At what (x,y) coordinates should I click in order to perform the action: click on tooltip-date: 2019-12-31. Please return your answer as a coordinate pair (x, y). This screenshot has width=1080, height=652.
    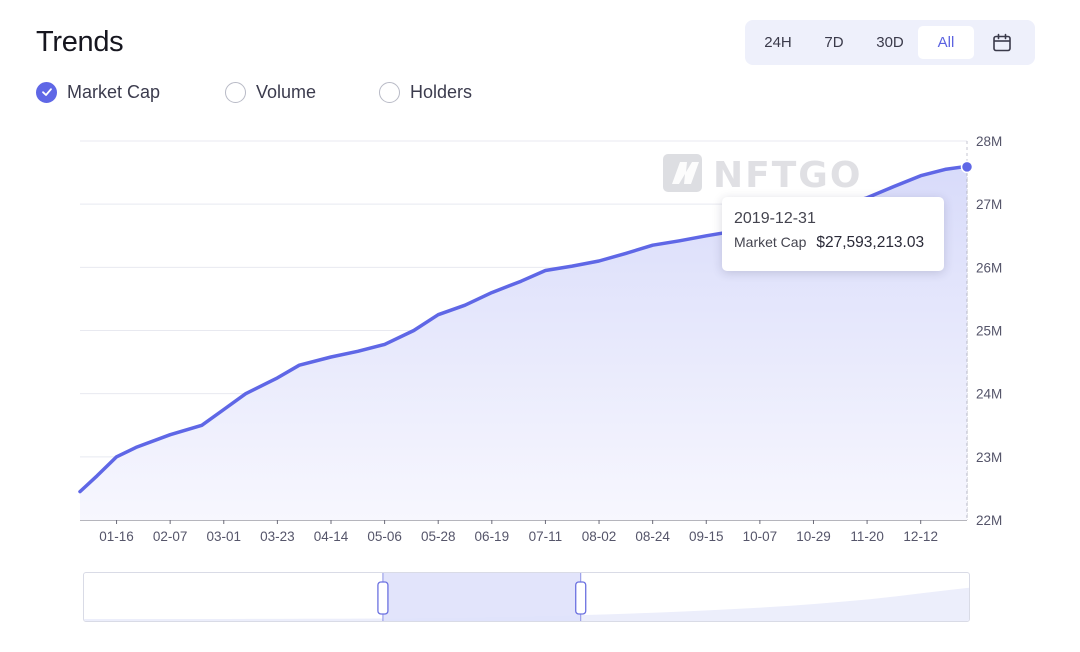
    Looking at the image, I should click on (775, 218).